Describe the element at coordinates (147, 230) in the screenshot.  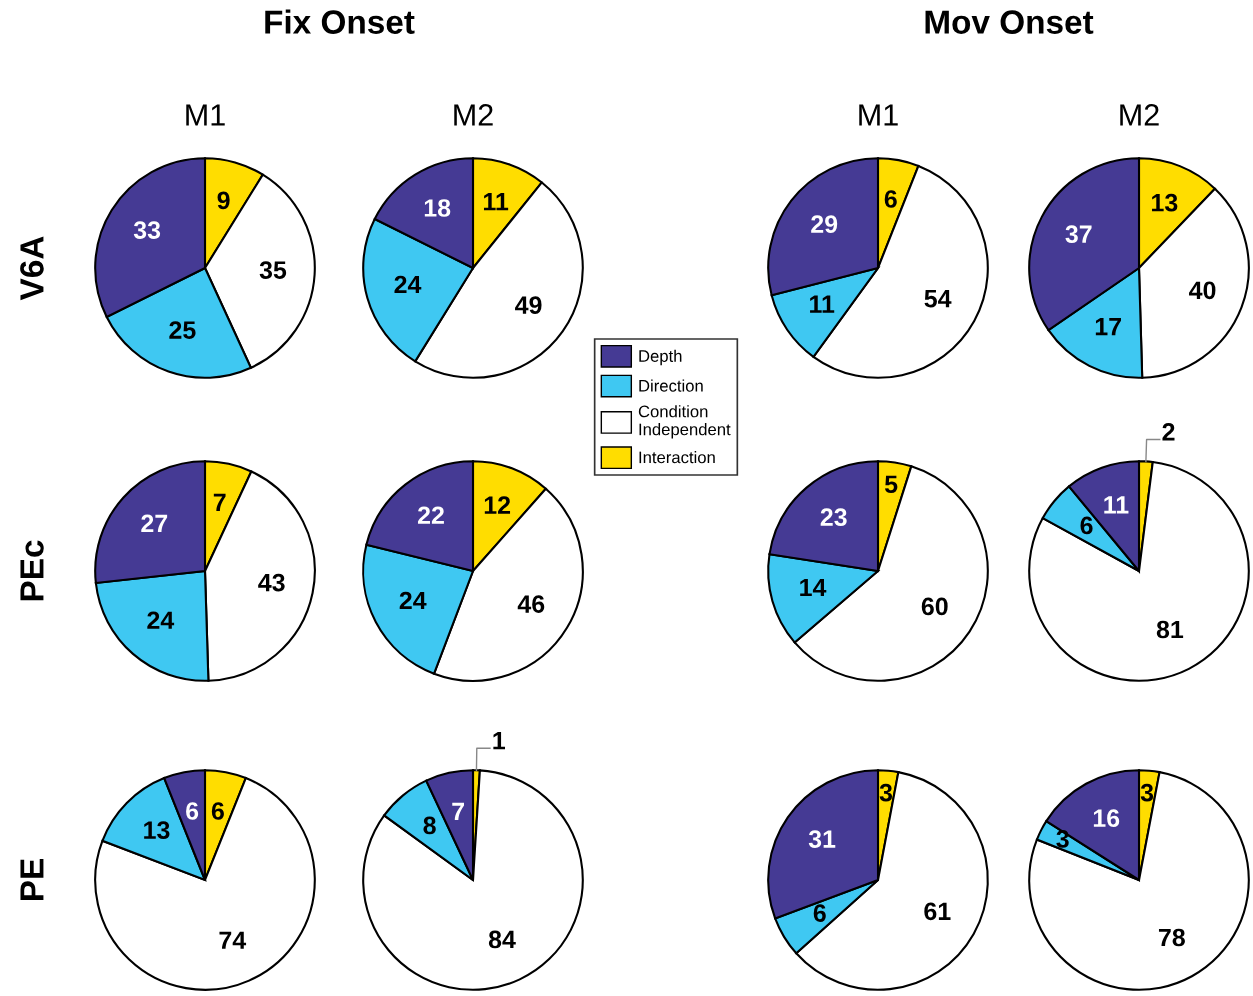
I see `data-label: 33` at that location.